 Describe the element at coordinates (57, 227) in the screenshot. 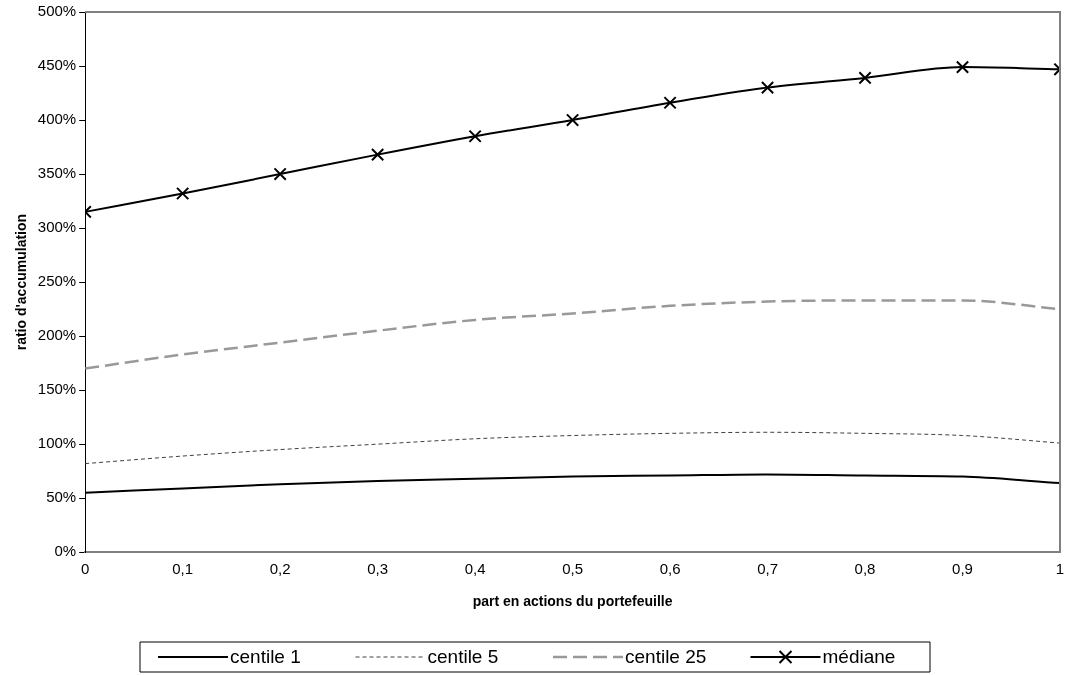

I see `y-tick-label: 300%` at that location.